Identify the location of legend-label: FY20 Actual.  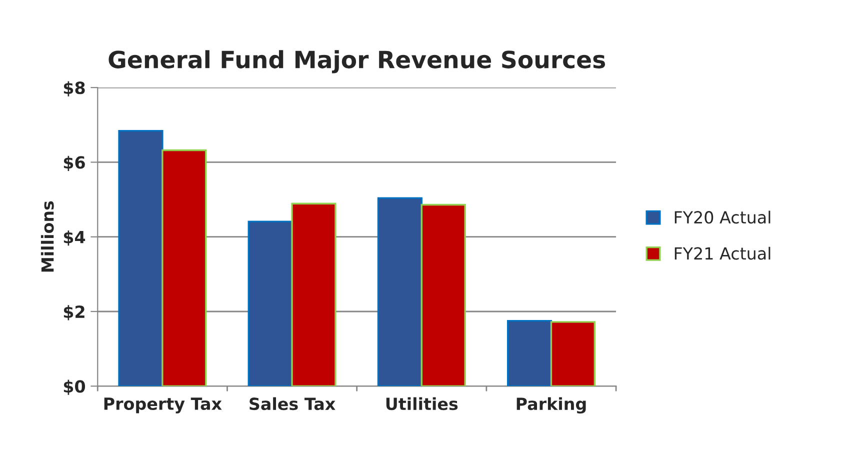
(722, 217).